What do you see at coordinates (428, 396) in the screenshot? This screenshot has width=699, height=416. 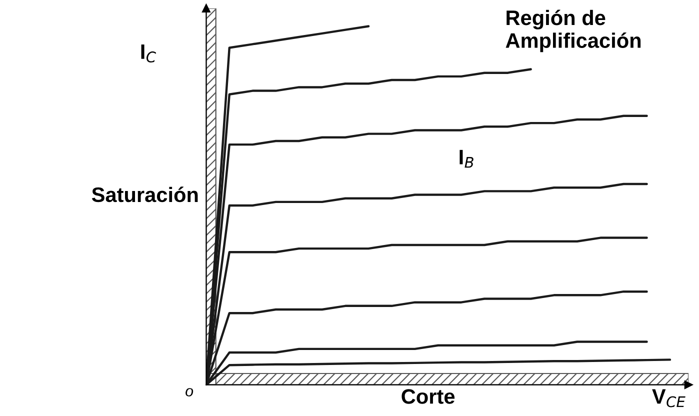 I see `text: Corte` at bounding box center [428, 396].